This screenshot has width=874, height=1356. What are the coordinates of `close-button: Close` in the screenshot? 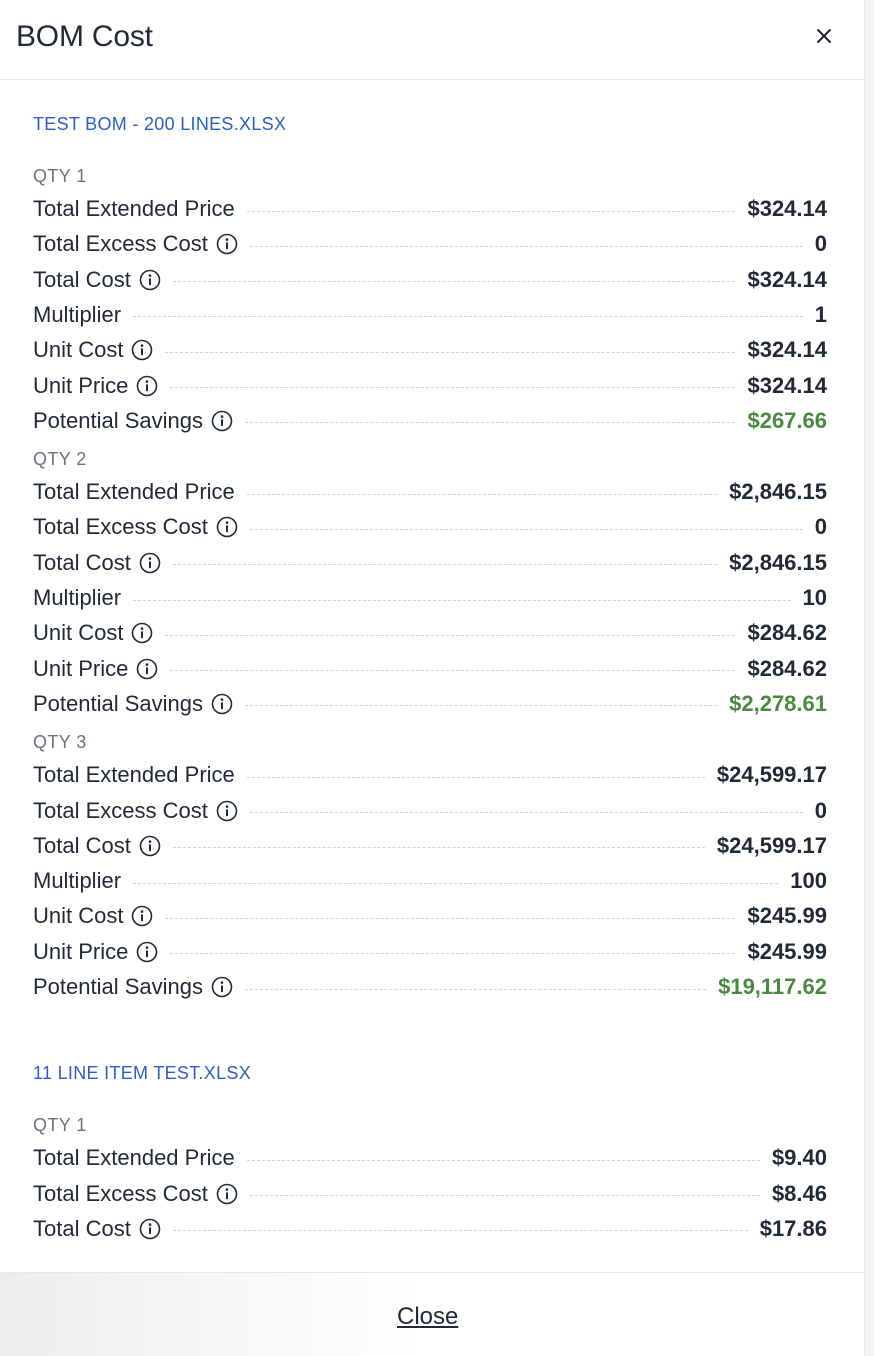 It's located at (428, 1316).